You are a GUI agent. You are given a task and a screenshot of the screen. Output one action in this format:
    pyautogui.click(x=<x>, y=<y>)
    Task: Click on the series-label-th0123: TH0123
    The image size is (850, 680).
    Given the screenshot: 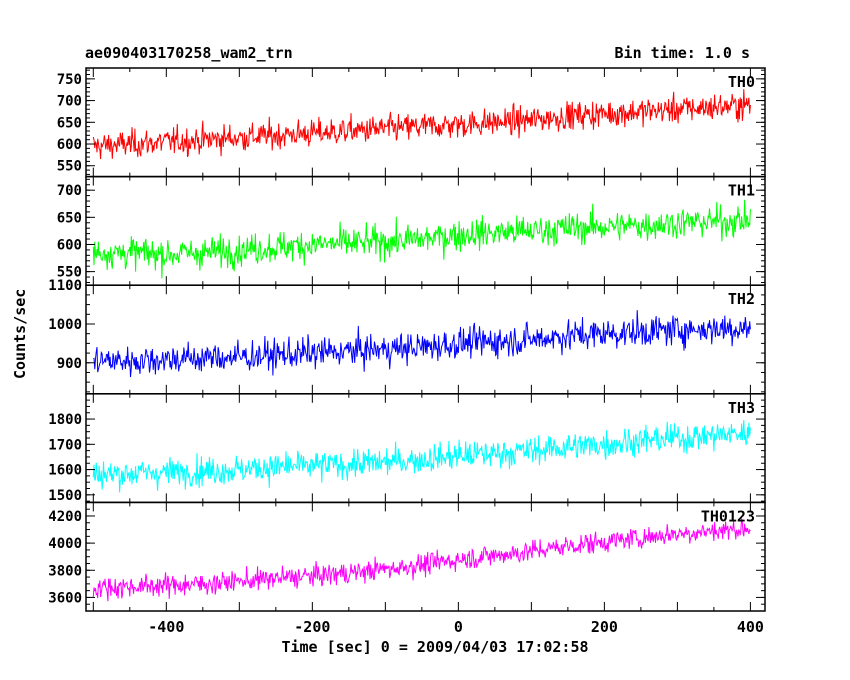 What is the action you would take?
    pyautogui.click(x=728, y=516)
    